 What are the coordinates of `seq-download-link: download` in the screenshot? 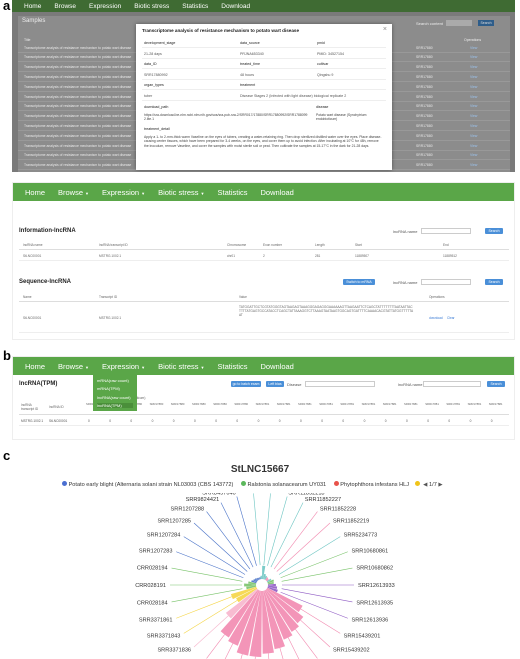 It's located at (436, 318).